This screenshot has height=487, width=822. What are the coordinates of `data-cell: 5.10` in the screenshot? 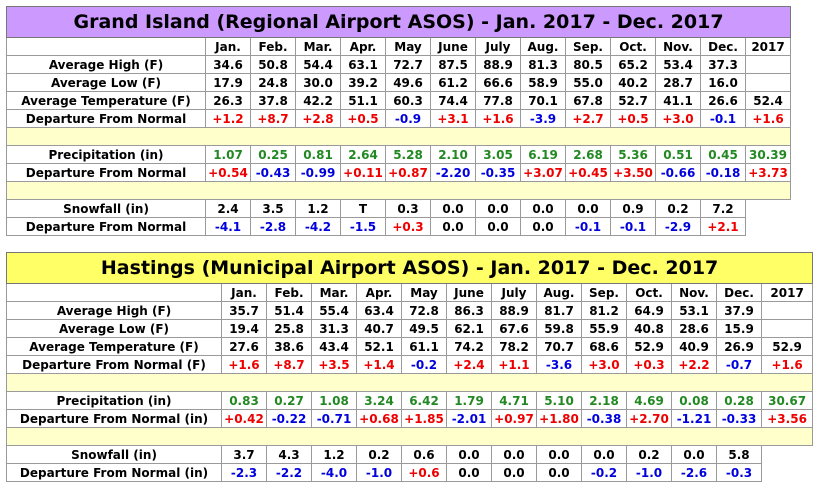 It's located at (559, 400).